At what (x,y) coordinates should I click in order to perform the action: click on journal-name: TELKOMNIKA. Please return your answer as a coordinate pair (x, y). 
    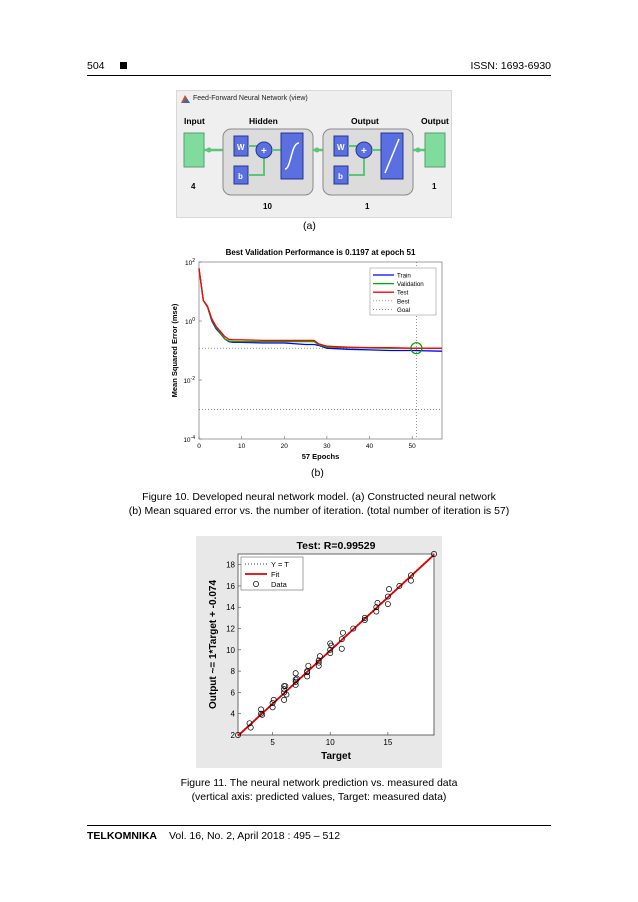
    Looking at the image, I should click on (122, 836).